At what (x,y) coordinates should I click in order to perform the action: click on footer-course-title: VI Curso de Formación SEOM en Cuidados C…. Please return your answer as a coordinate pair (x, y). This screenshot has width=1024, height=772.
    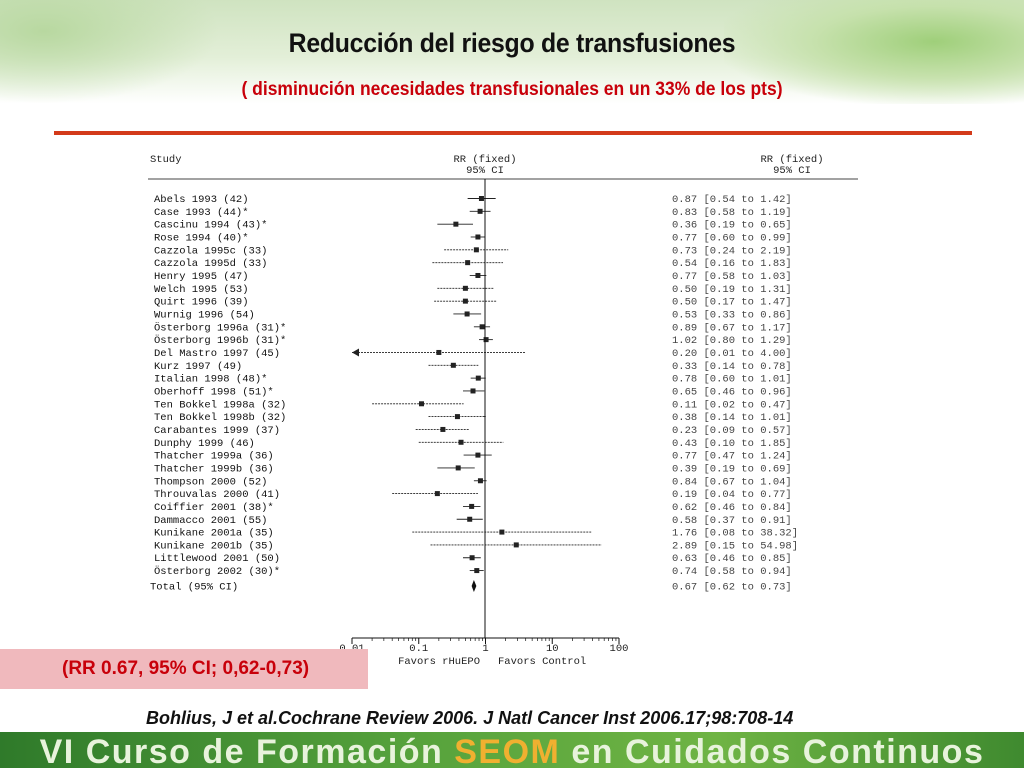
    Looking at the image, I should click on (512, 752).